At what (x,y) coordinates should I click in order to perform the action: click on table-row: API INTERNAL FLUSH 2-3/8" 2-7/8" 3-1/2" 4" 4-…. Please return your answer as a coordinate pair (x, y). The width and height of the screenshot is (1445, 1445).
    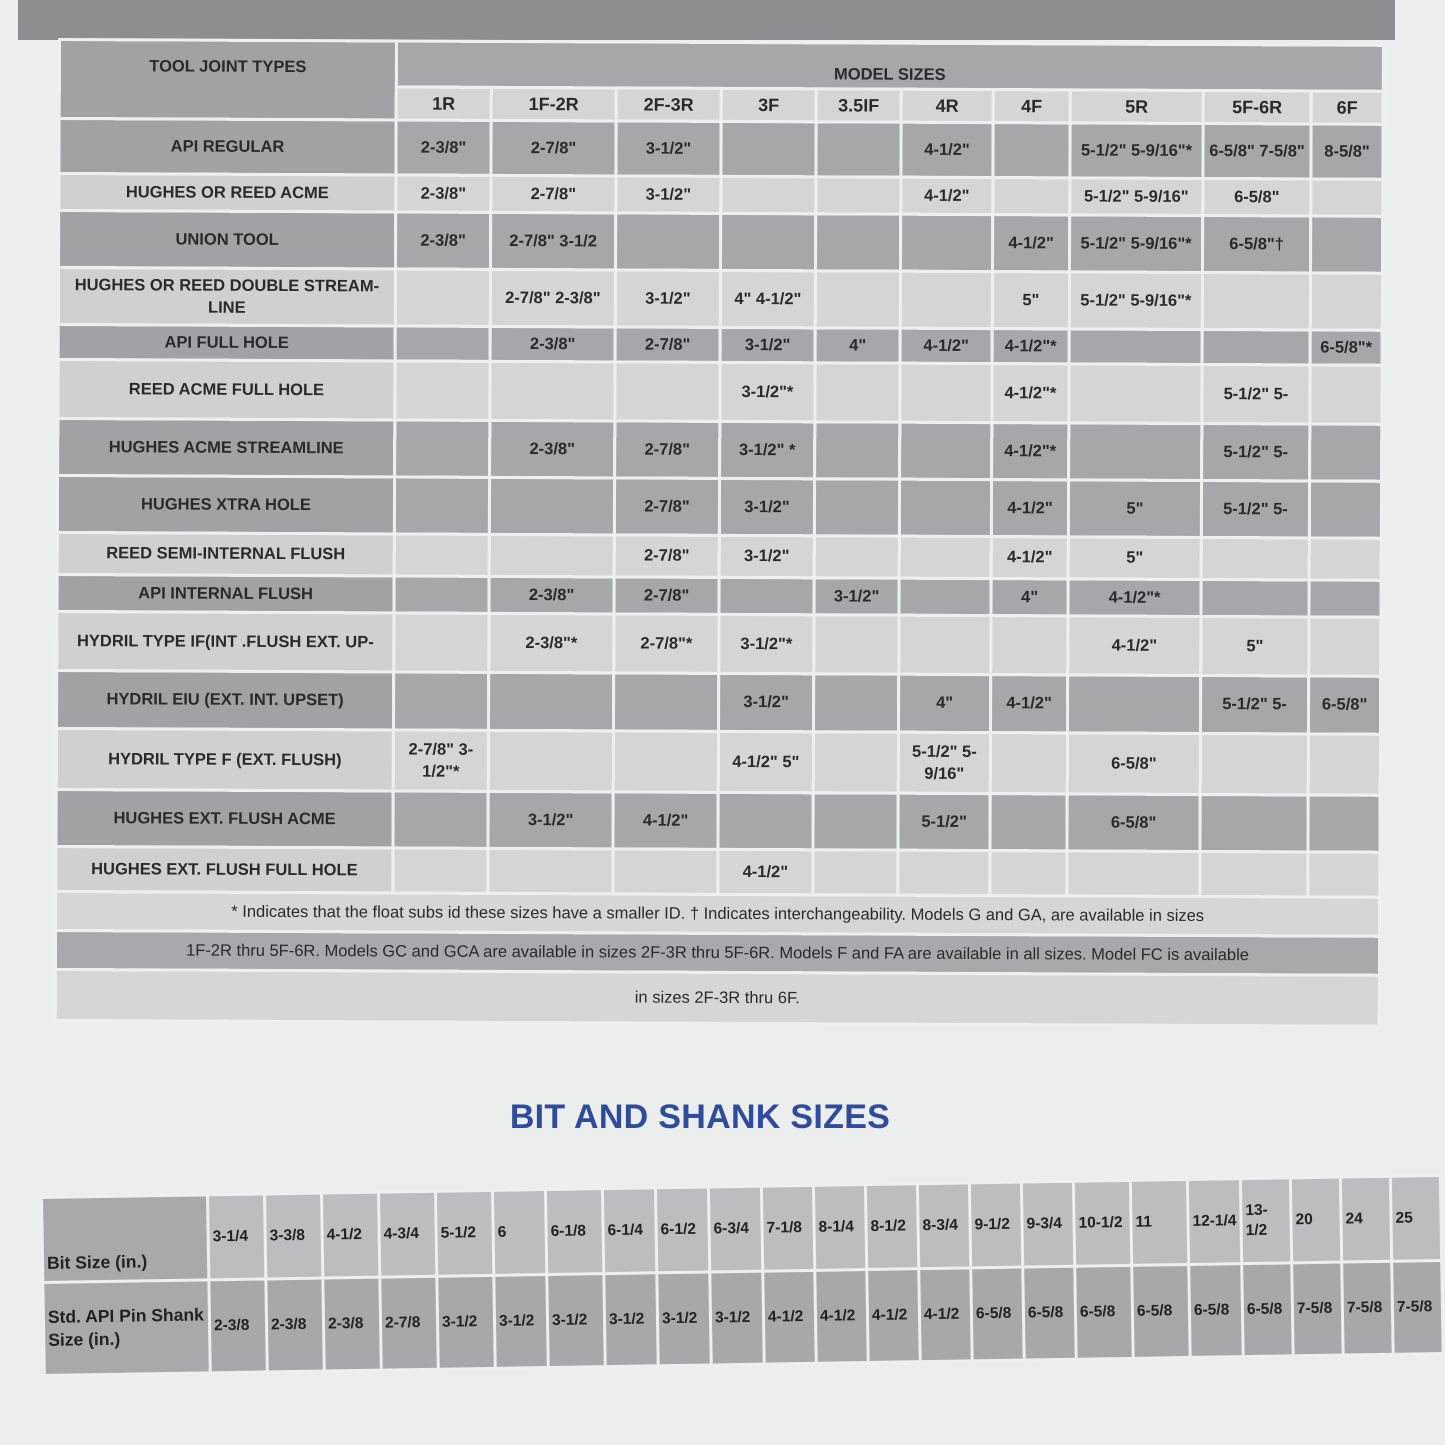
    Looking at the image, I should click on (719, 596).